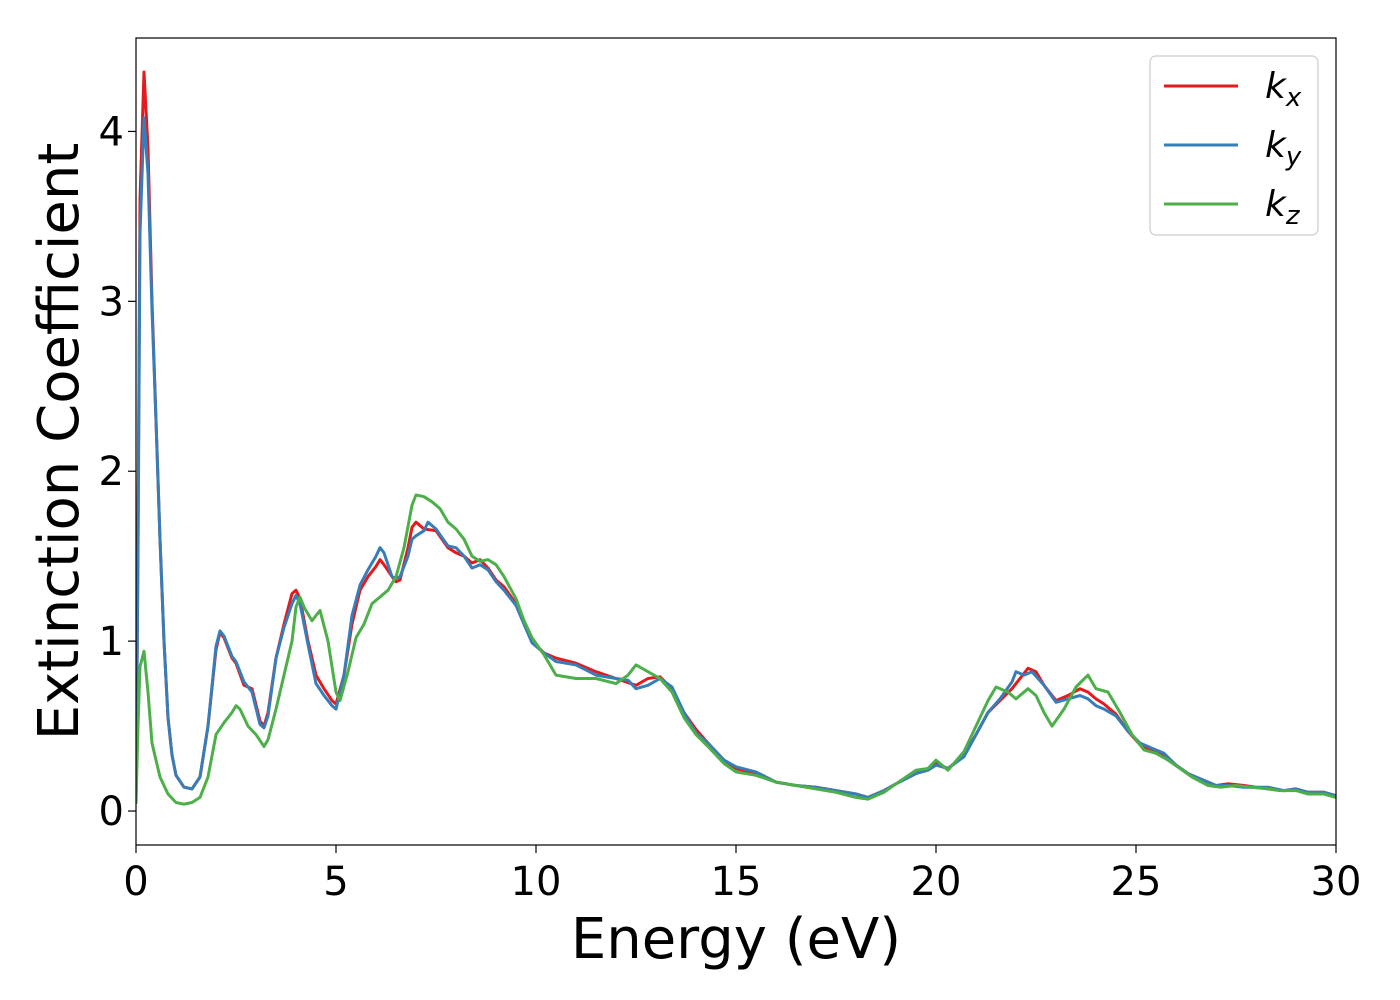  Describe the element at coordinates (135, 882) in the screenshot. I see `x-tick-label: 0` at that location.